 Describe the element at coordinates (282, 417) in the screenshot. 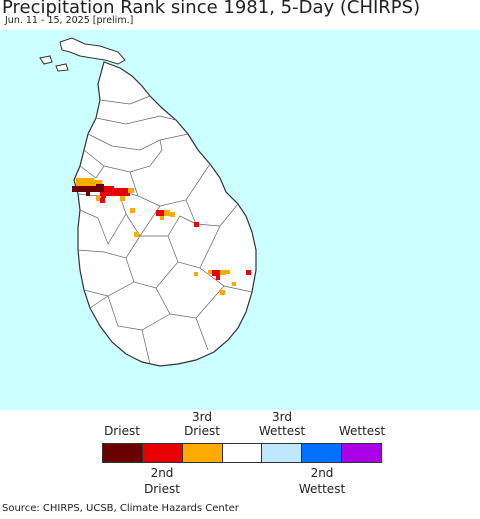

I see `legend-label-3rd-wettest-line1: 3rd` at that location.